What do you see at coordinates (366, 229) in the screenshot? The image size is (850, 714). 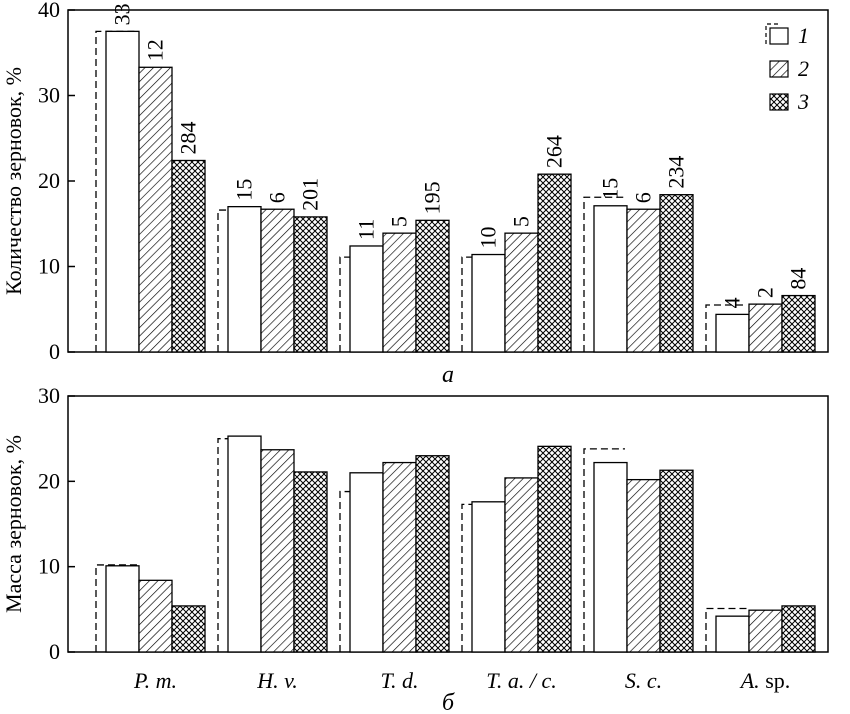 I see `bar-value-label: 11` at bounding box center [366, 229].